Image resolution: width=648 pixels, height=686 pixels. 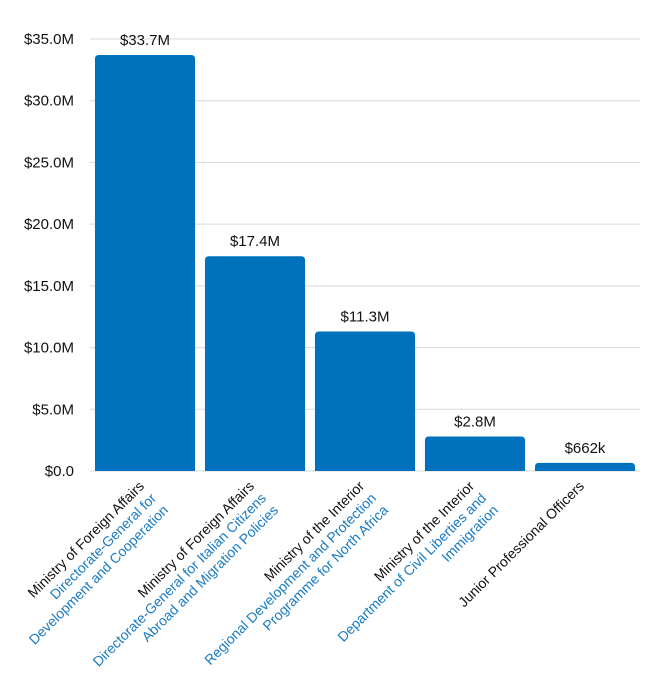 What do you see at coordinates (53, 409) in the screenshot?
I see `y-tick-label: $5.0M` at bounding box center [53, 409].